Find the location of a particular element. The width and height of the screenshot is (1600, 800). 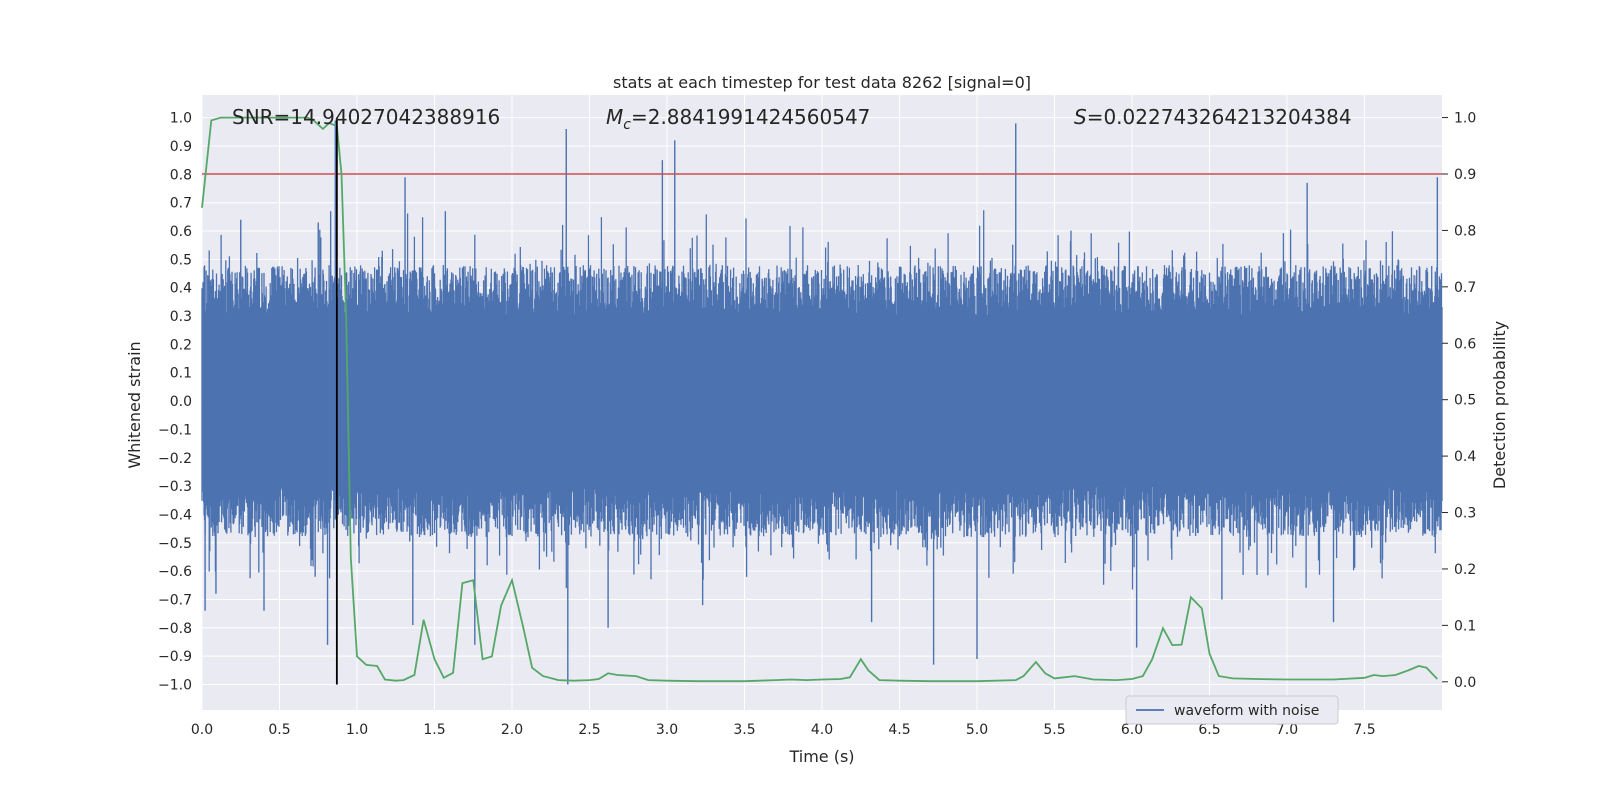

x-tick-label: 1.0 is located at coordinates (357, 730).